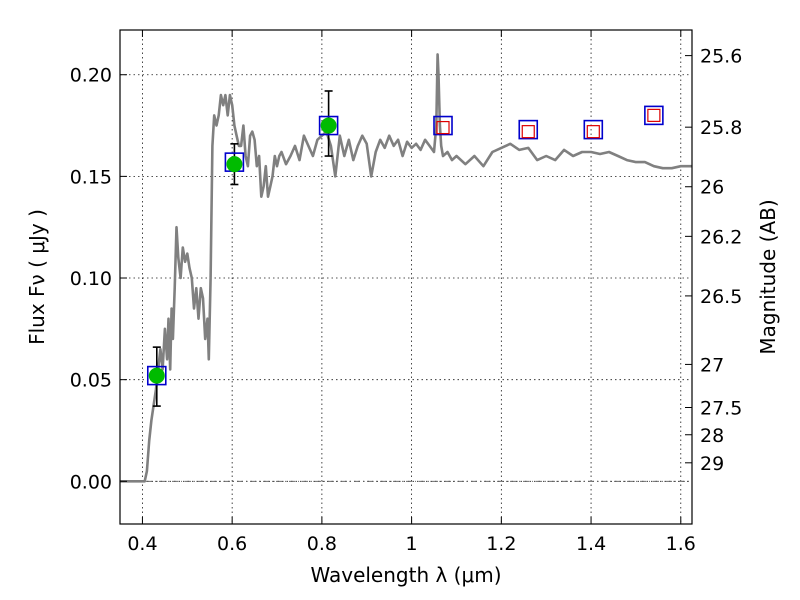  What do you see at coordinates (142, 544) in the screenshot?
I see `x-tick-label: 0.4` at bounding box center [142, 544].